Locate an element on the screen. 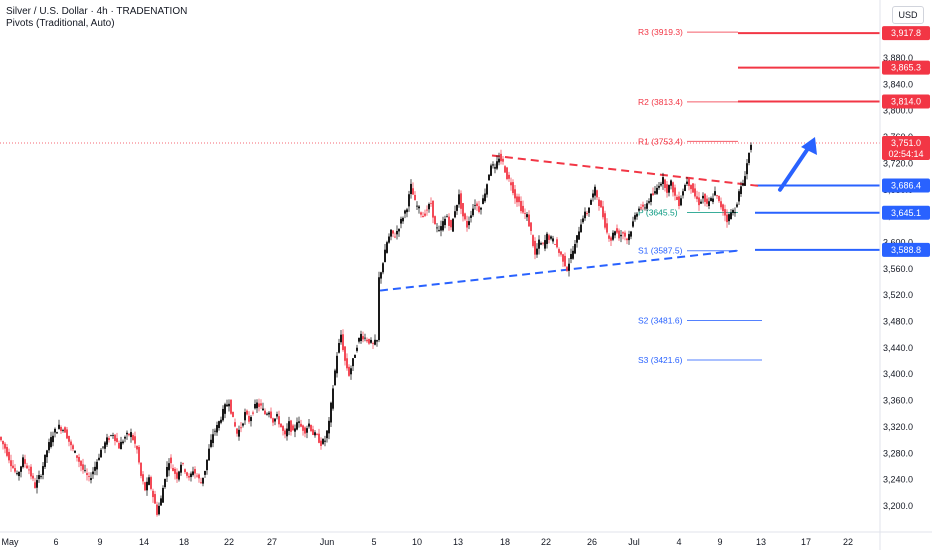 This screenshot has width=932, height=550. pivot-label: S3 (3421.6) is located at coordinates (660, 360).